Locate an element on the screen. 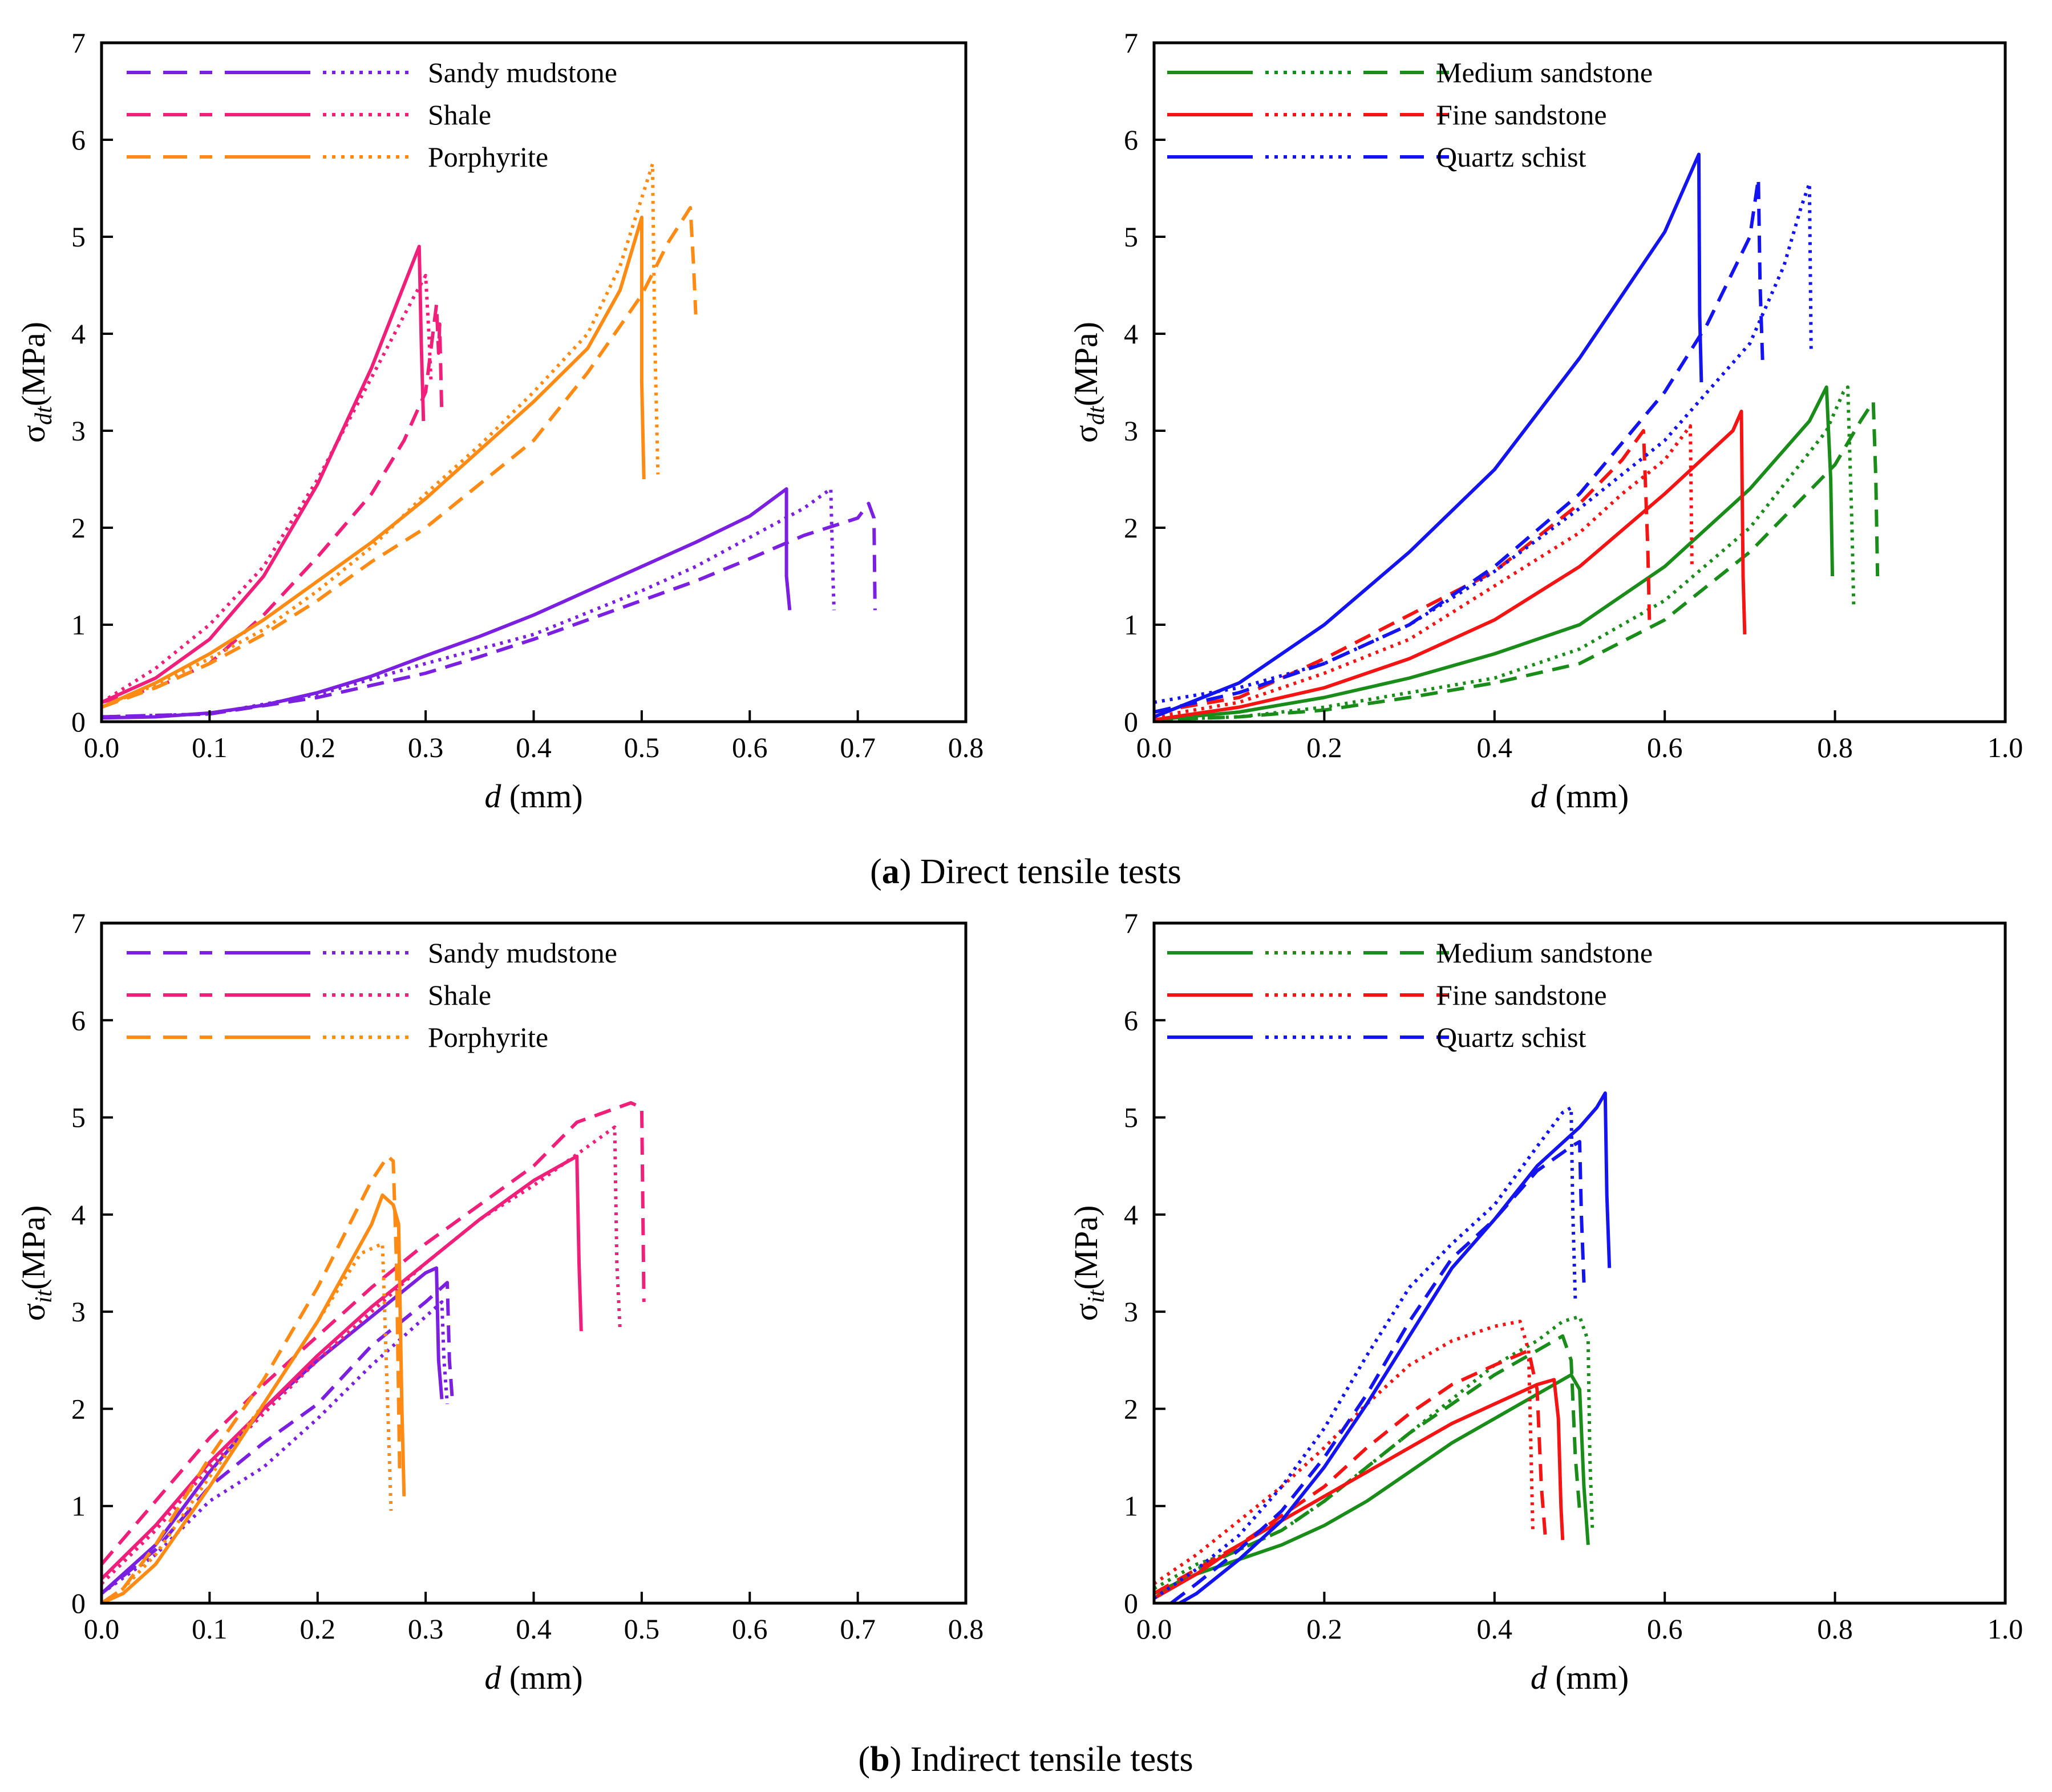  series-porphyrite-dashed is located at coordinates (400, 457).